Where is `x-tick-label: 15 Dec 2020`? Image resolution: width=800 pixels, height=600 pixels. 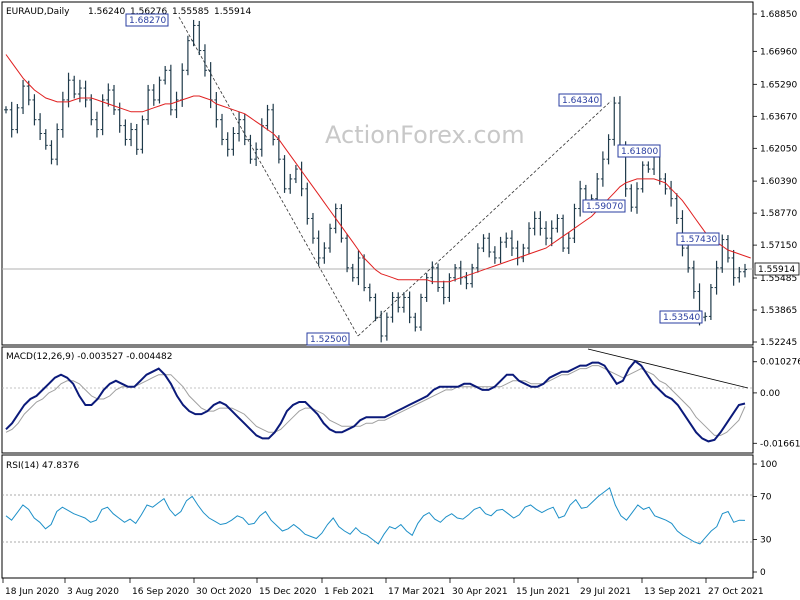 x-tick-label: 15 Dec 2020 is located at coordinates (288, 592).